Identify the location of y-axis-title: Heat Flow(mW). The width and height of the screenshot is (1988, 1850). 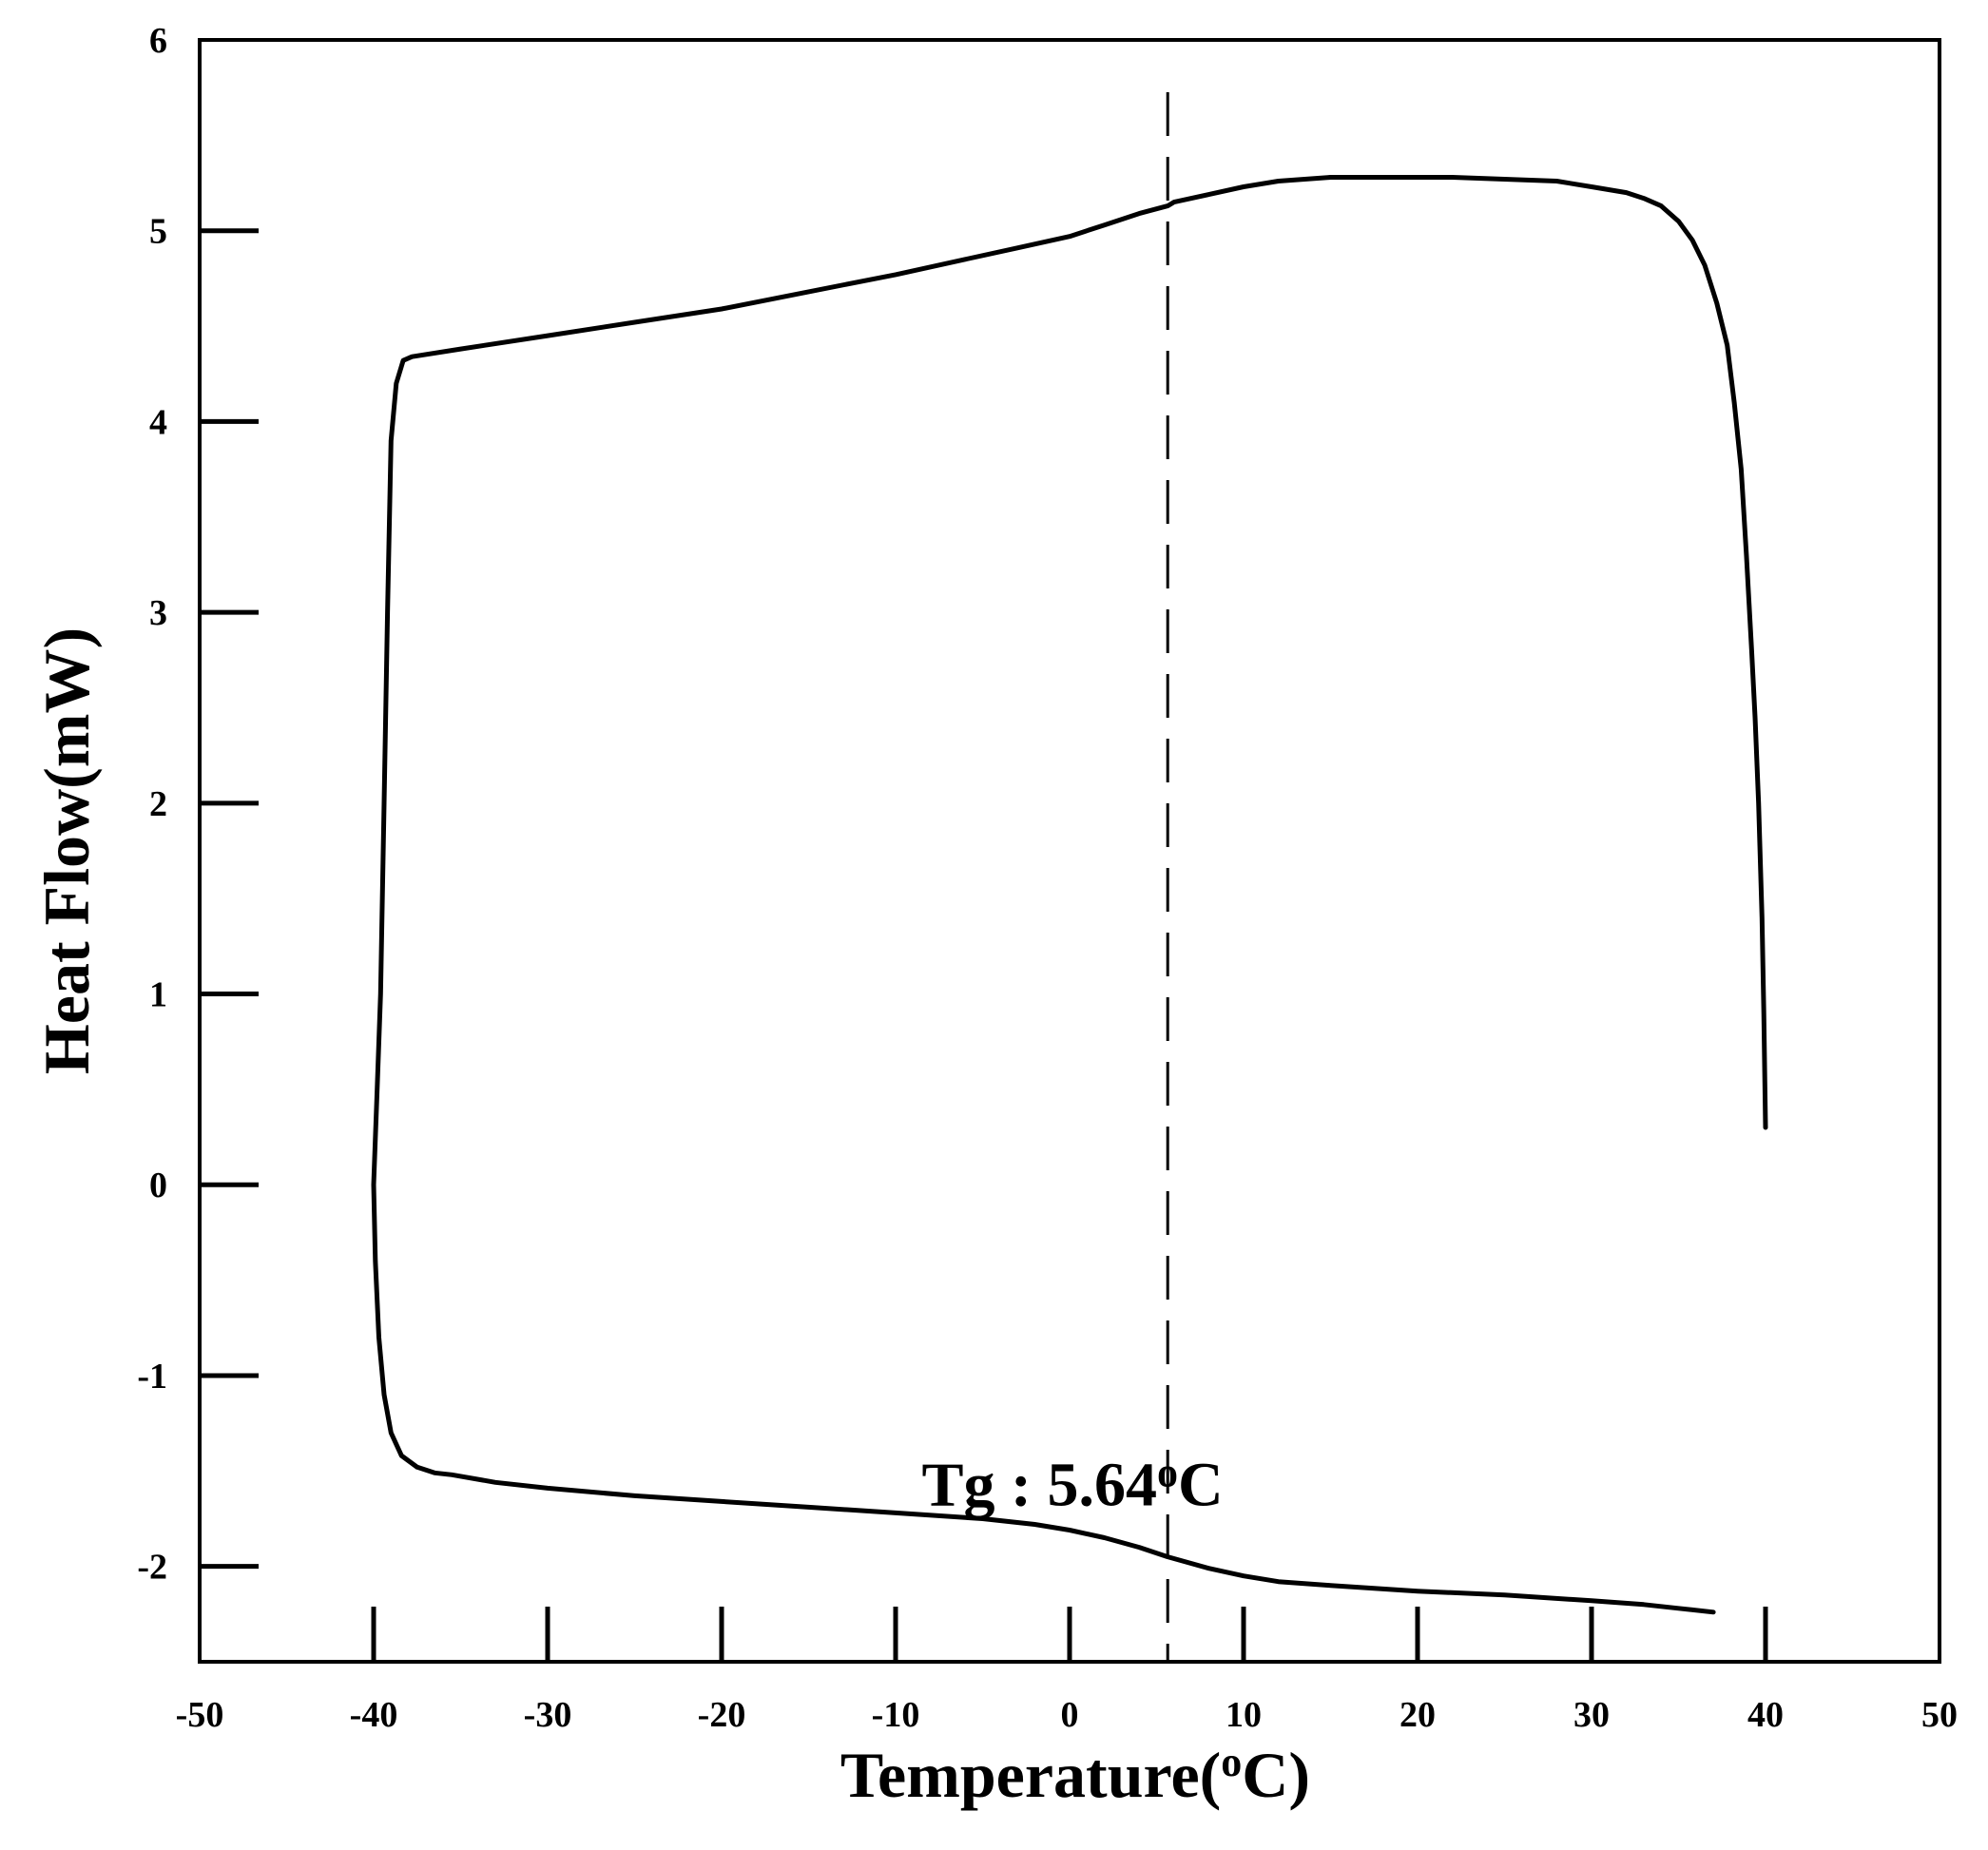
(66, 850).